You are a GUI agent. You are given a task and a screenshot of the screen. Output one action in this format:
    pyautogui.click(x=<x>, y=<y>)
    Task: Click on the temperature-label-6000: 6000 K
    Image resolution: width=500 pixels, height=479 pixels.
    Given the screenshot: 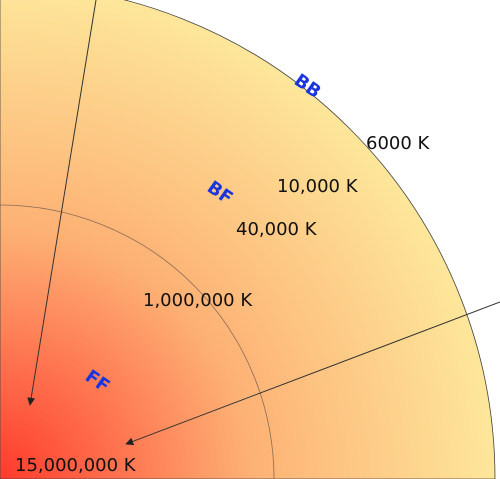 What is the action you would take?
    pyautogui.click(x=398, y=143)
    